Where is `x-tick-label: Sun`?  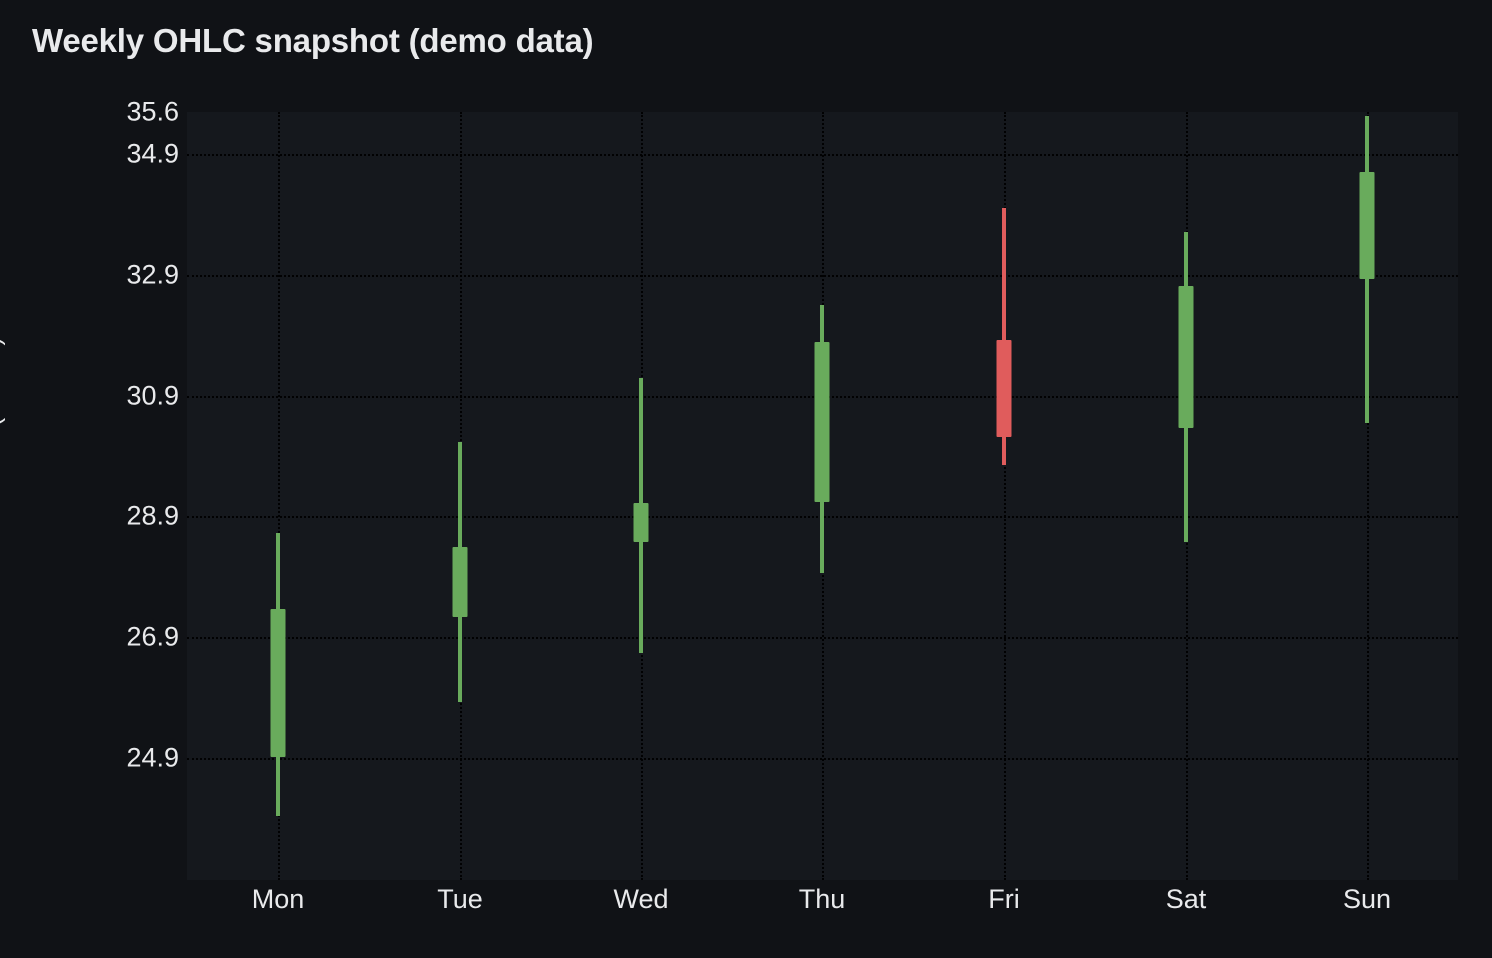
x-tick-label: Sun is located at coordinates (1367, 899).